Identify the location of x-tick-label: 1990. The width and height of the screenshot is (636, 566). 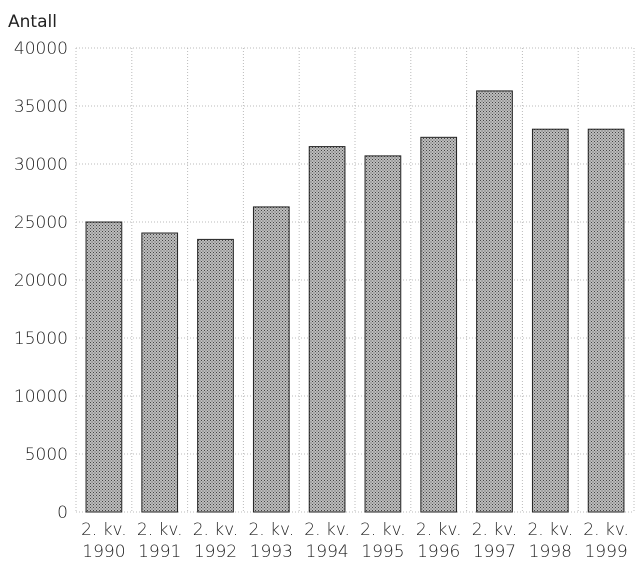
(103, 552).